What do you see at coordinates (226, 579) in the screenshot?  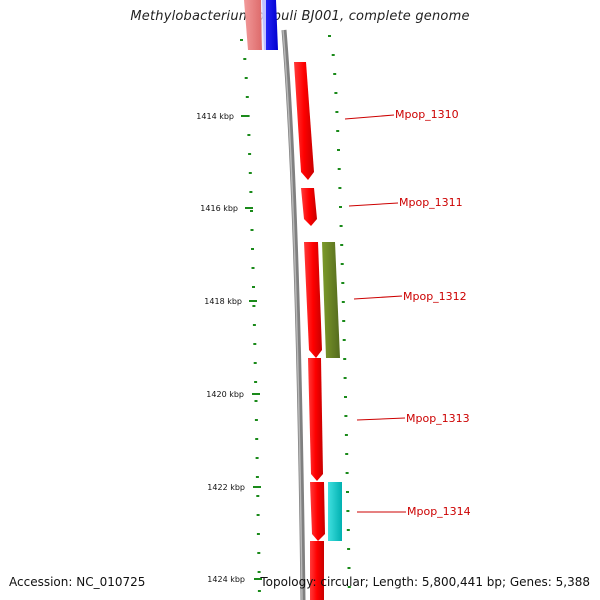 I see `axis-label-1424: 1424 kbp` at bounding box center [226, 579].